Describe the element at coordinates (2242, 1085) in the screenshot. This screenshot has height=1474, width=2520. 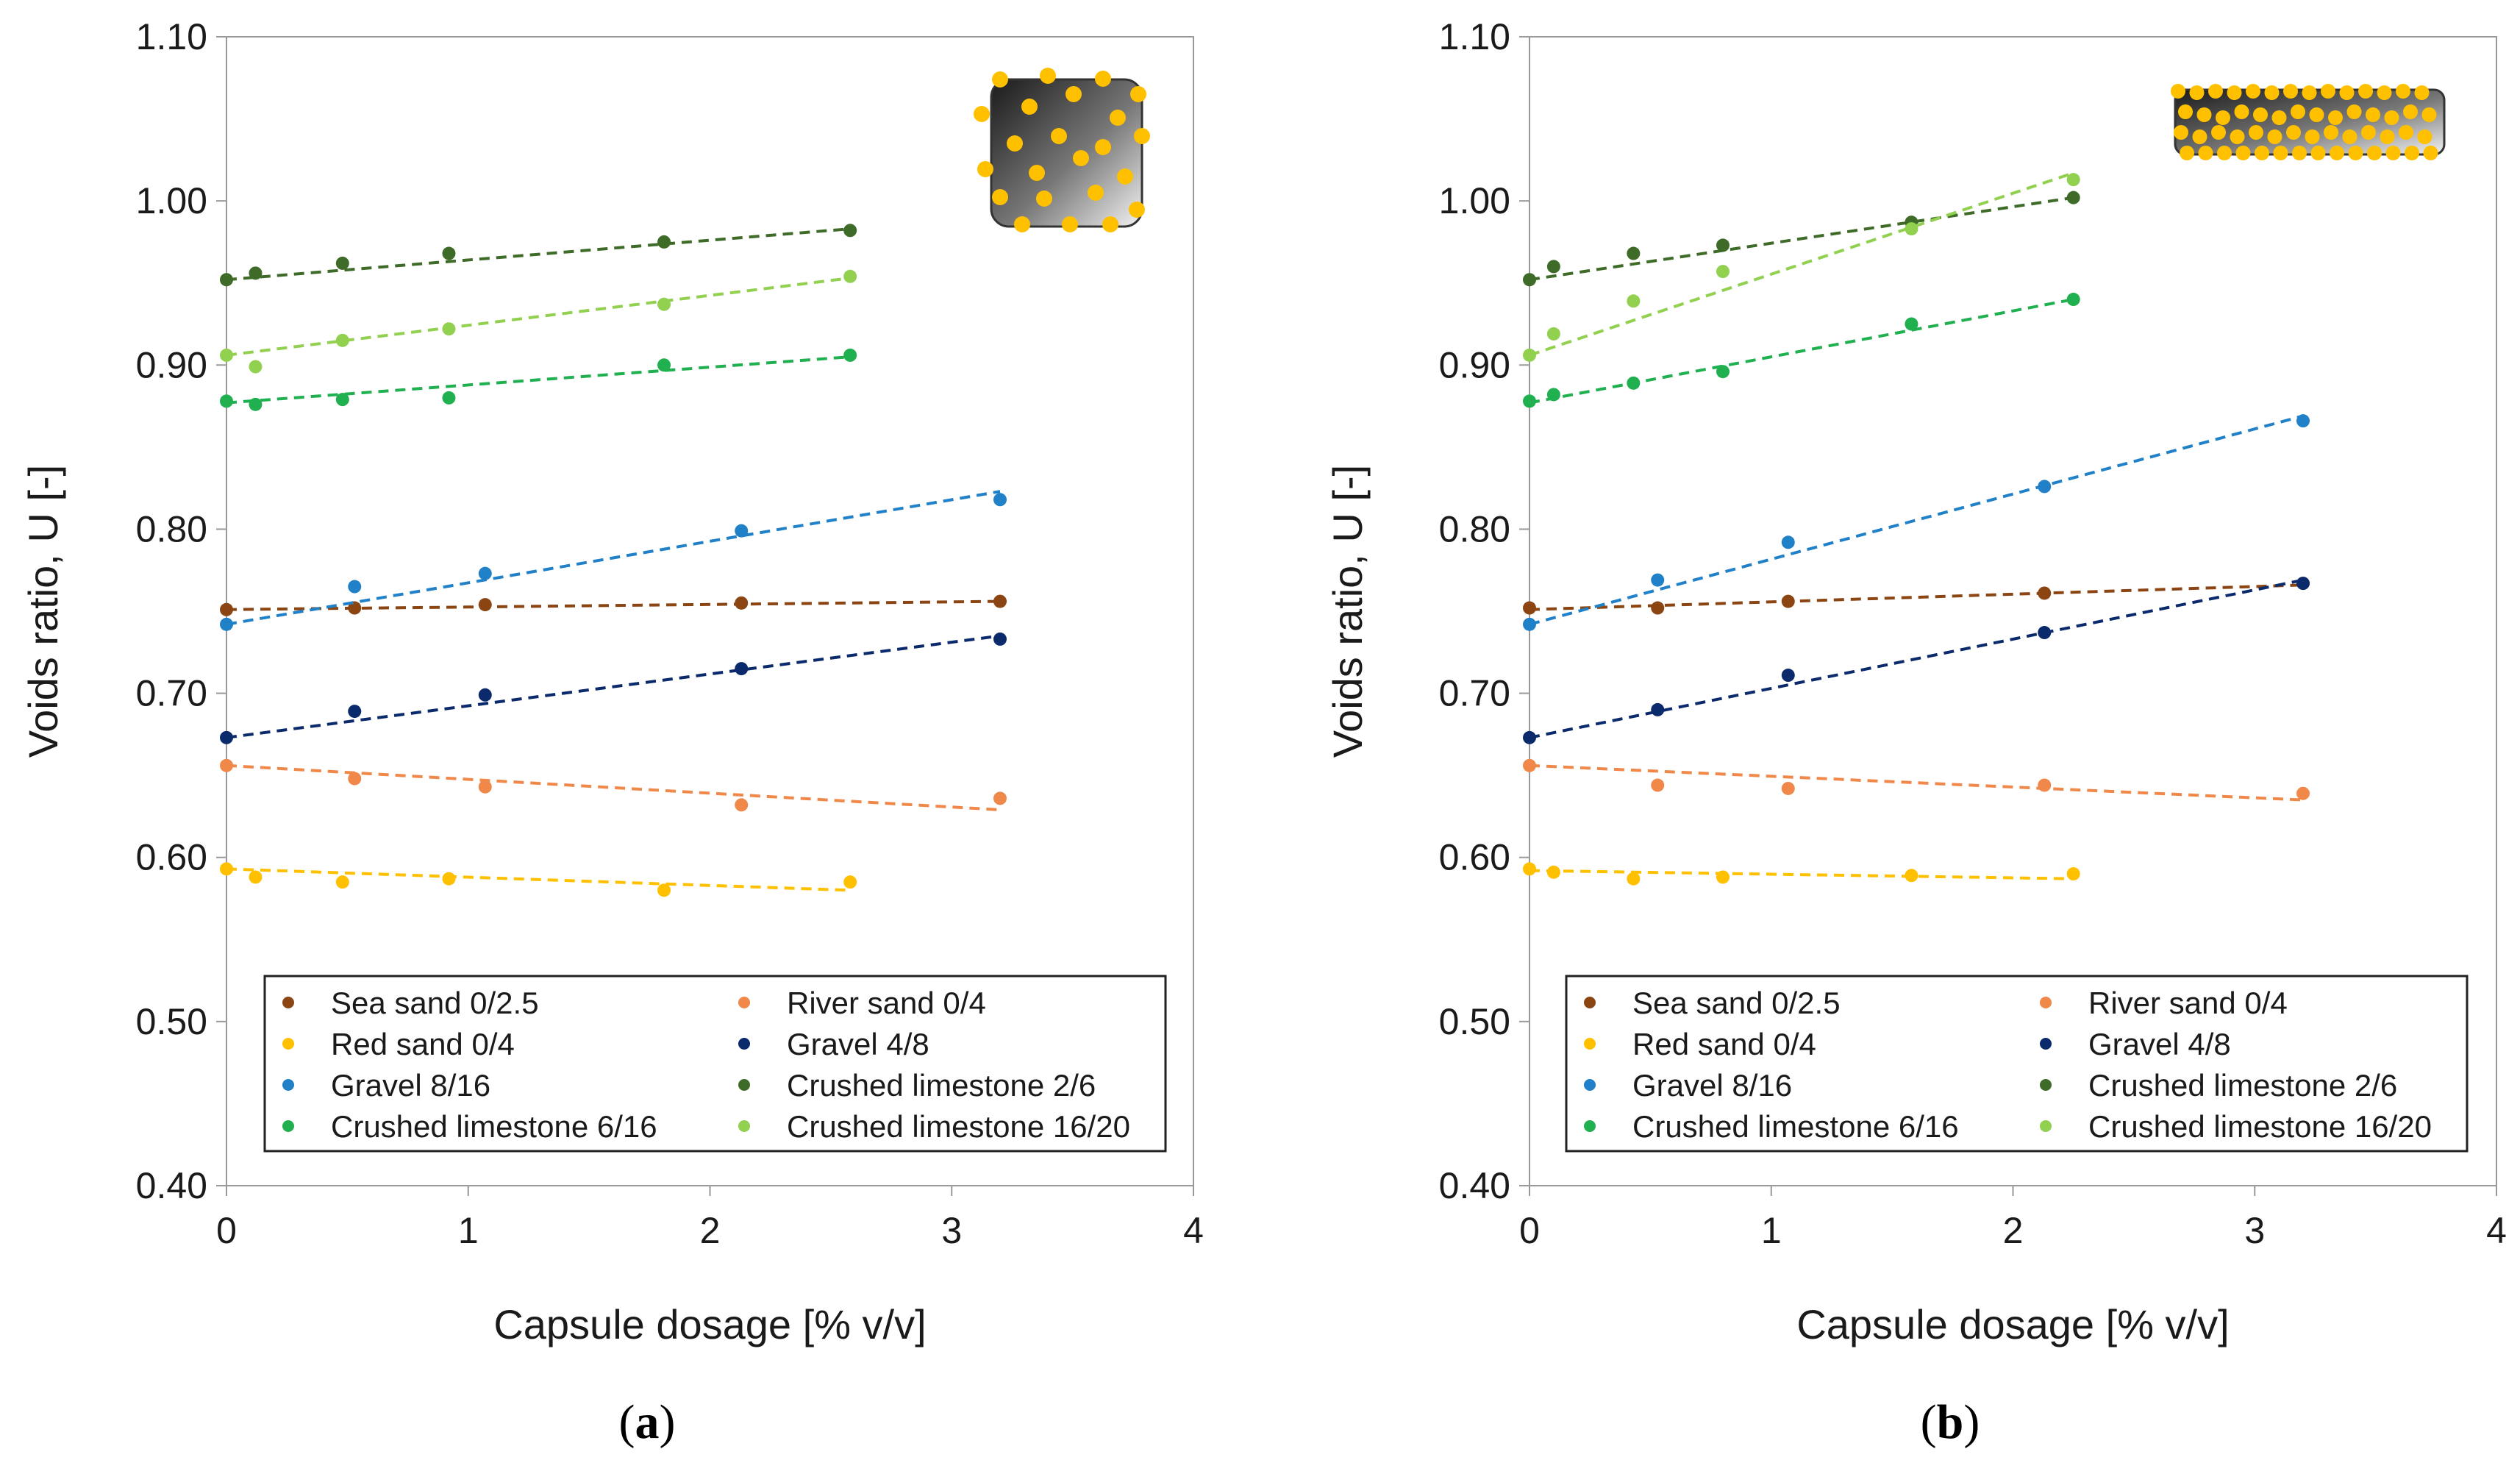
I see `legend-label: Crushed limestone 2/6` at that location.